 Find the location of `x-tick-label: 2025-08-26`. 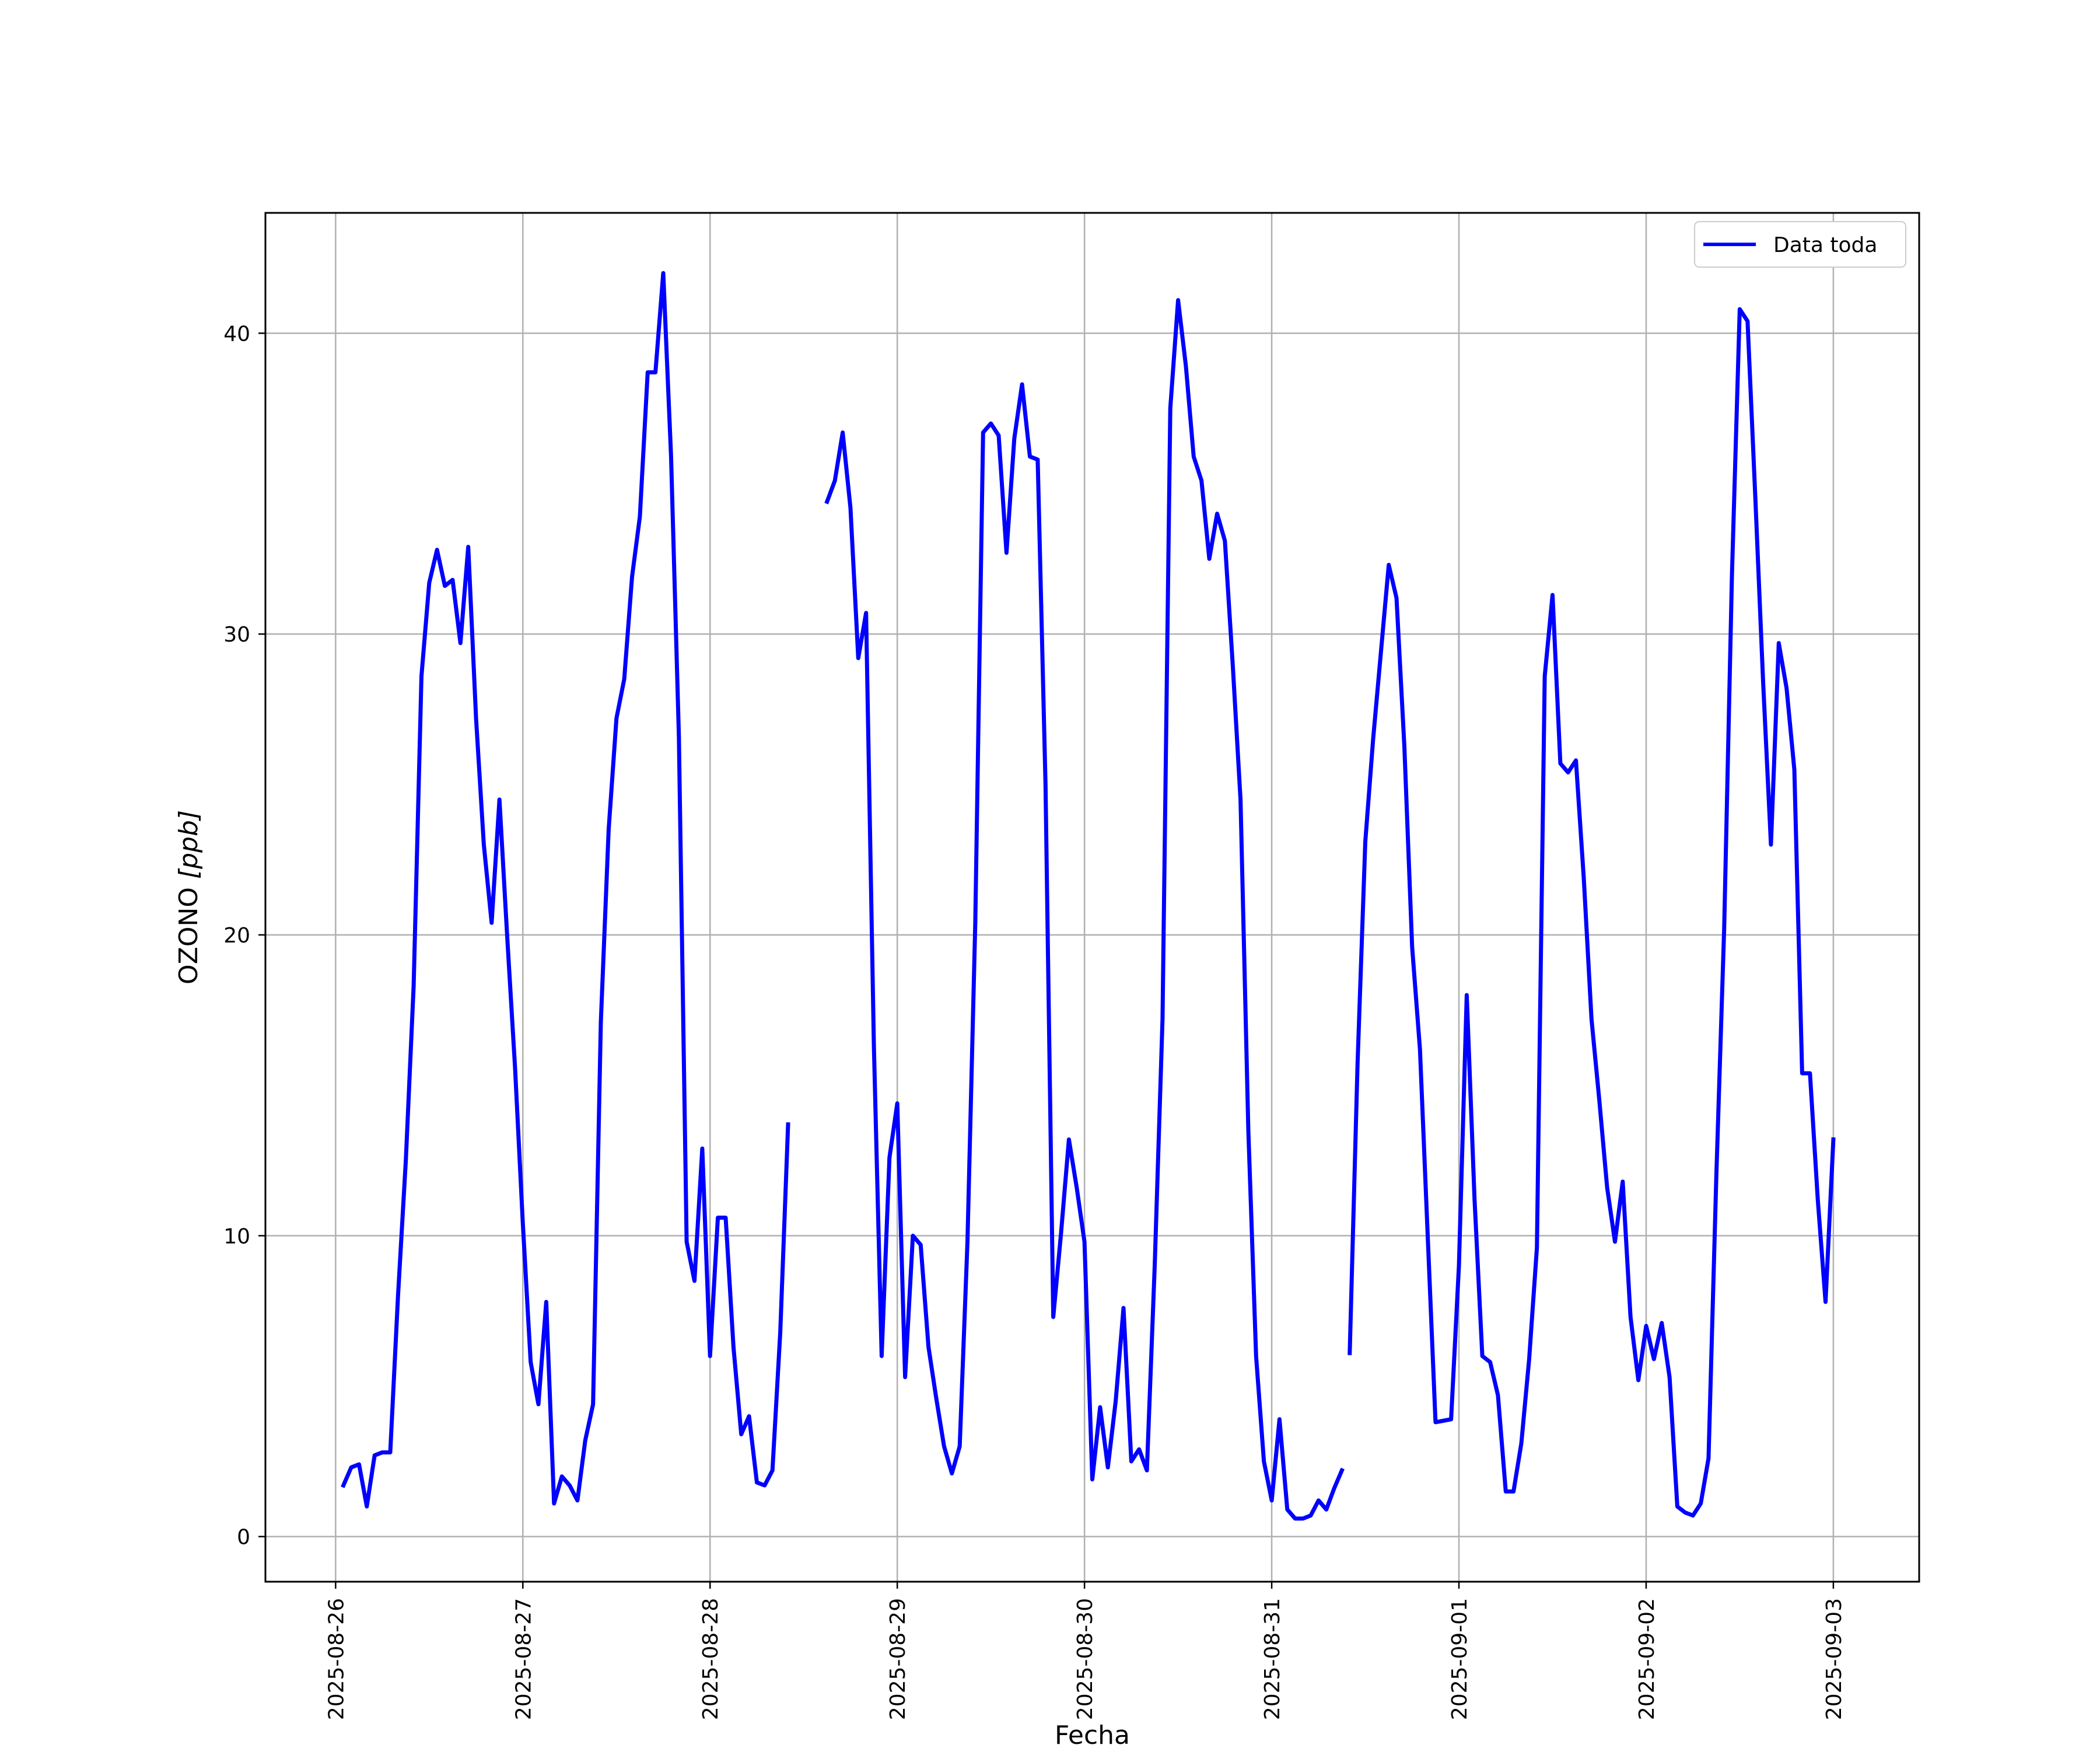

x-tick-label: 2025-08-26 is located at coordinates (336, 1659).